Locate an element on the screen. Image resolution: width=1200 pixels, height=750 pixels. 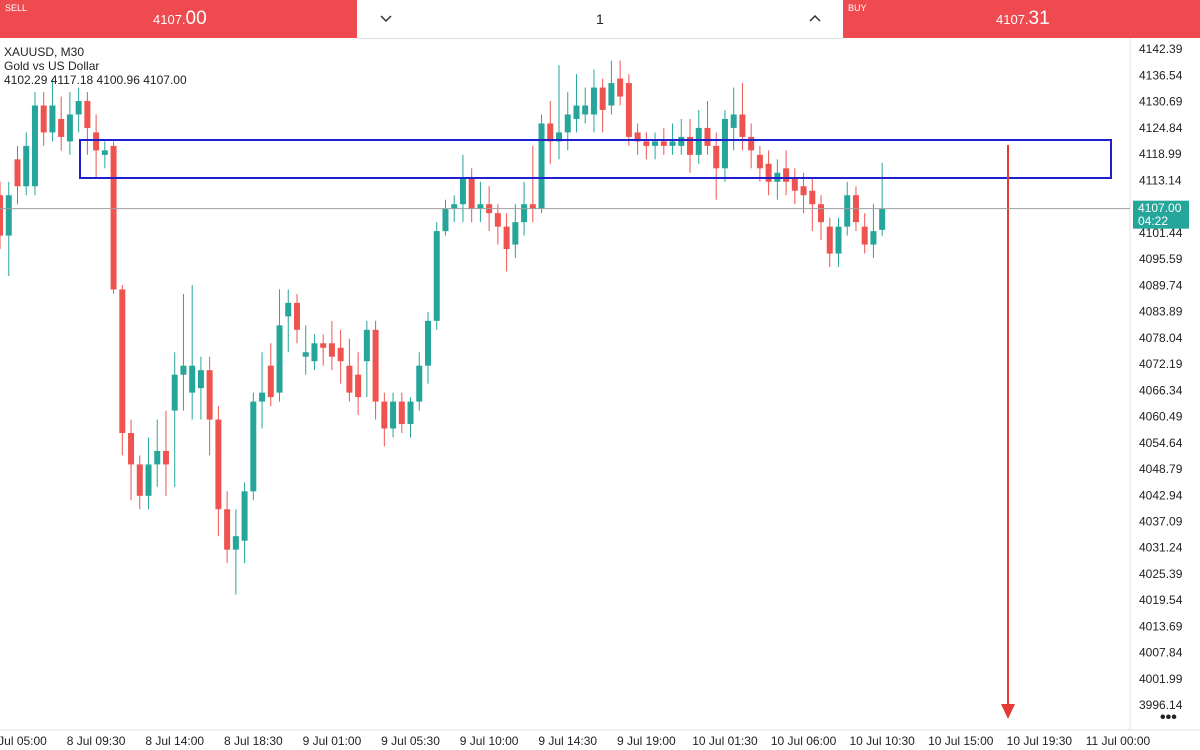
sell-button: SELL 4107.00 is located at coordinates (178, 19).